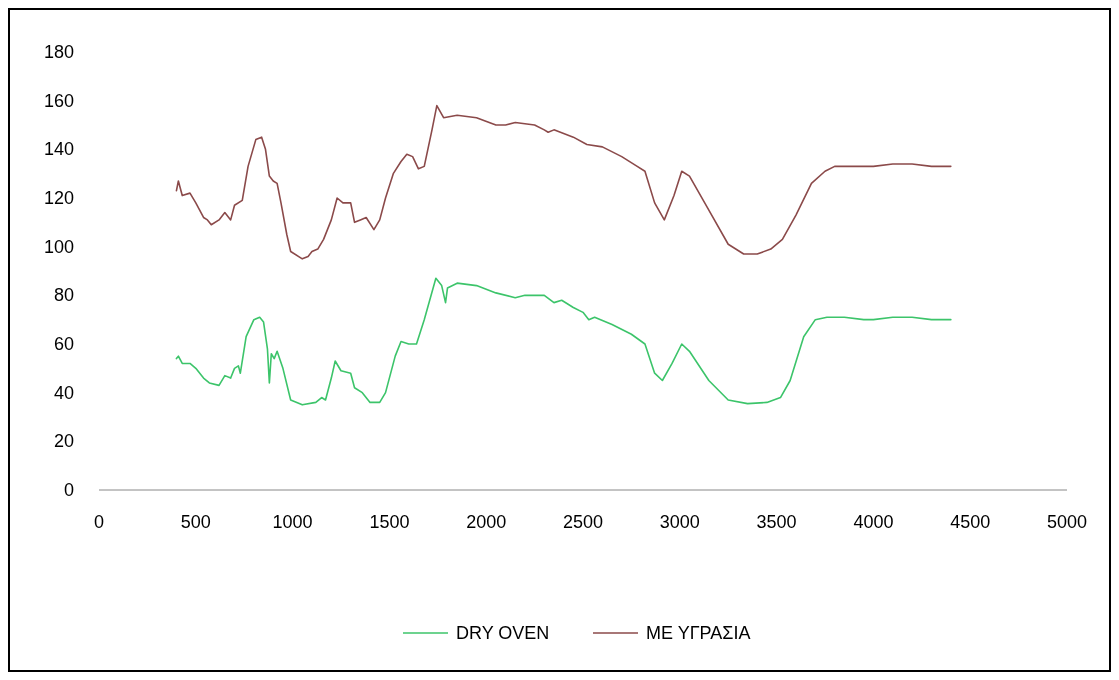 The image size is (1119, 680). What do you see at coordinates (99, 522) in the screenshot?
I see `x-tick-label: 0` at bounding box center [99, 522].